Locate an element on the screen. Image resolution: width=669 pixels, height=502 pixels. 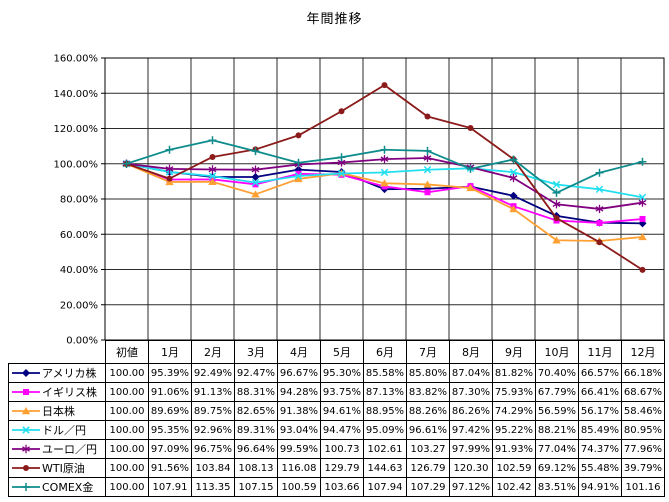
legend-item: 日本株 is located at coordinates (57, 411).